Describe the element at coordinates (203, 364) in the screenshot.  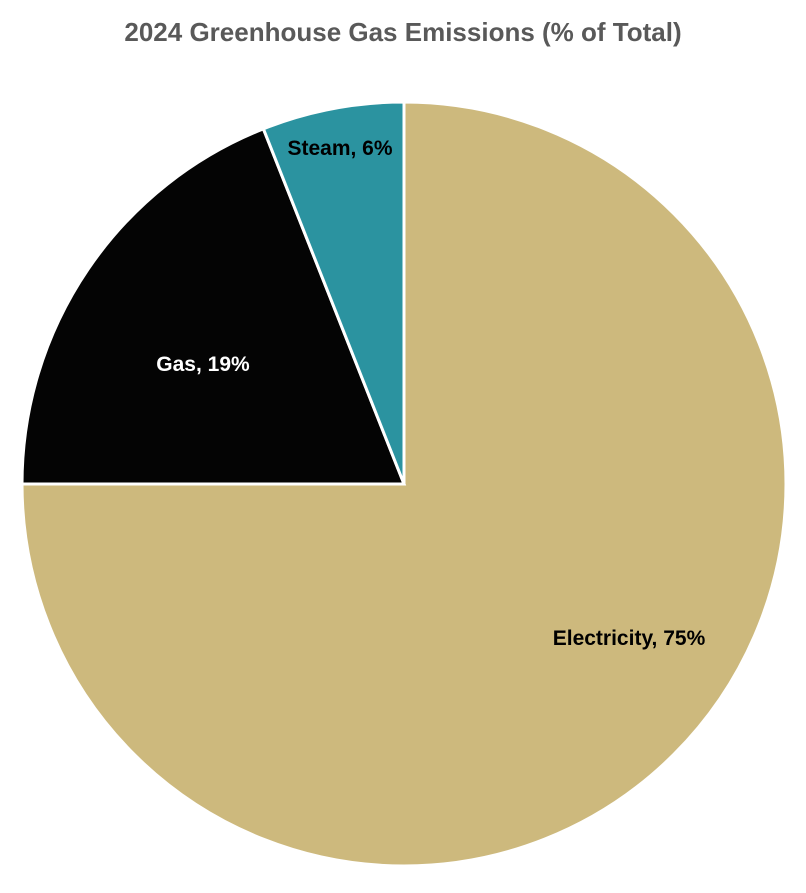
I see `slice-label-gas: Gas, 19%` at that location.